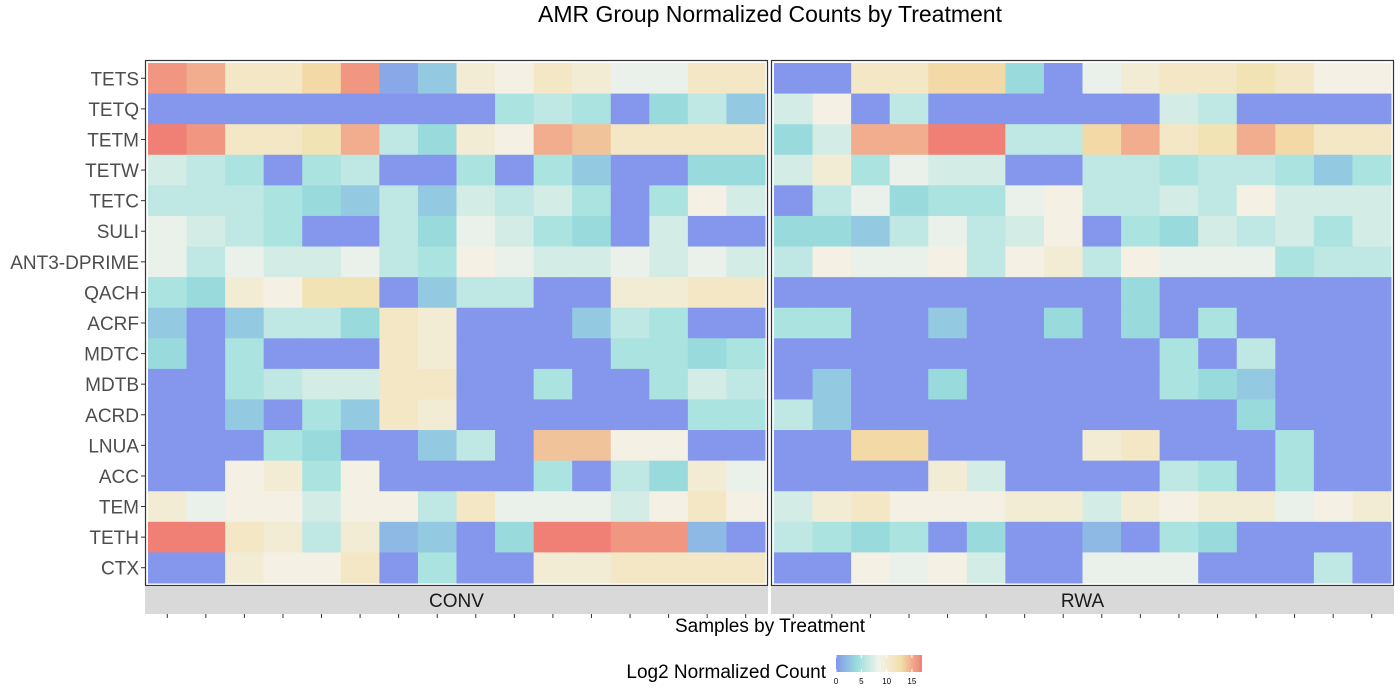  Describe the element at coordinates (74, 263) in the screenshot. I see `row-label: ANT3-DPRIME` at that location.